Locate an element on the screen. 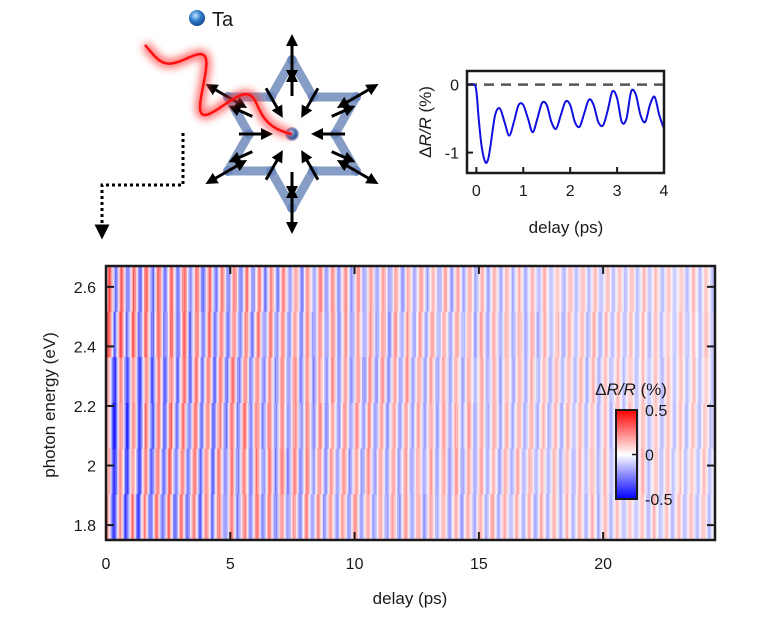  displacement-arrow is located at coordinates (226, 172).